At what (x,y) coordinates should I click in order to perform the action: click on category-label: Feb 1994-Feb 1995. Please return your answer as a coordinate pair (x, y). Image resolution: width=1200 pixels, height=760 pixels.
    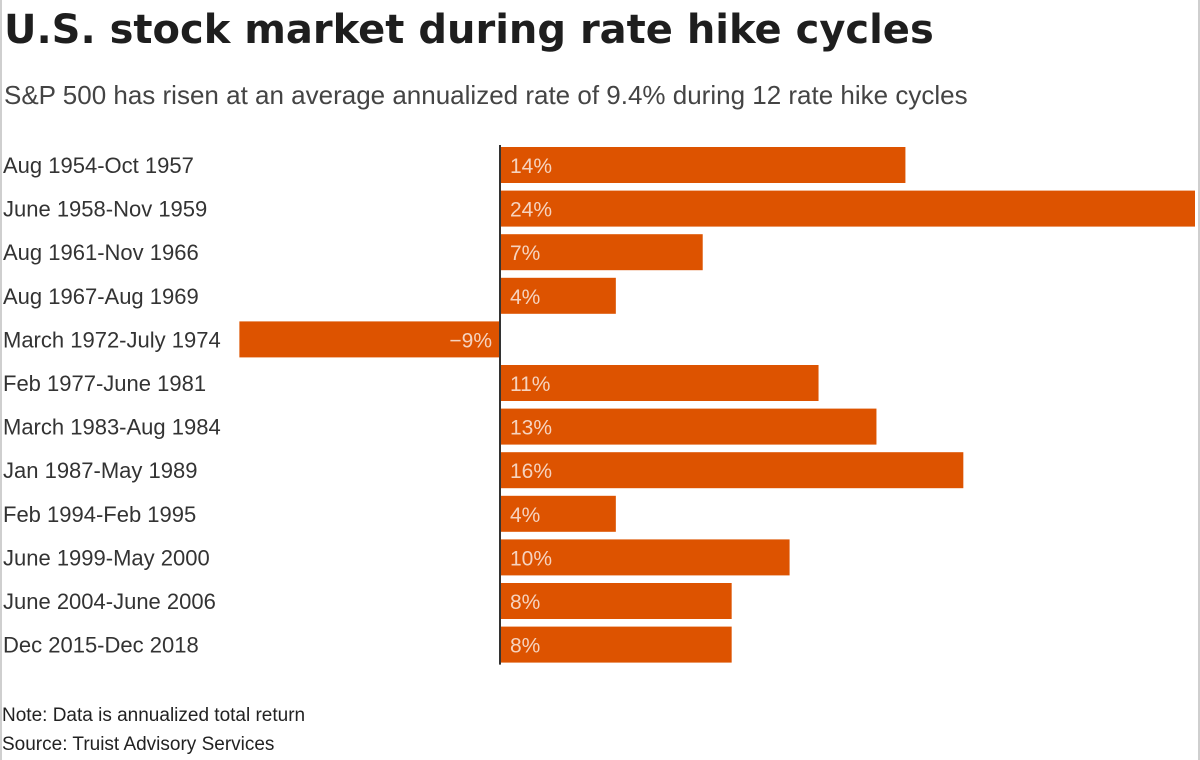
    Looking at the image, I should click on (99, 514).